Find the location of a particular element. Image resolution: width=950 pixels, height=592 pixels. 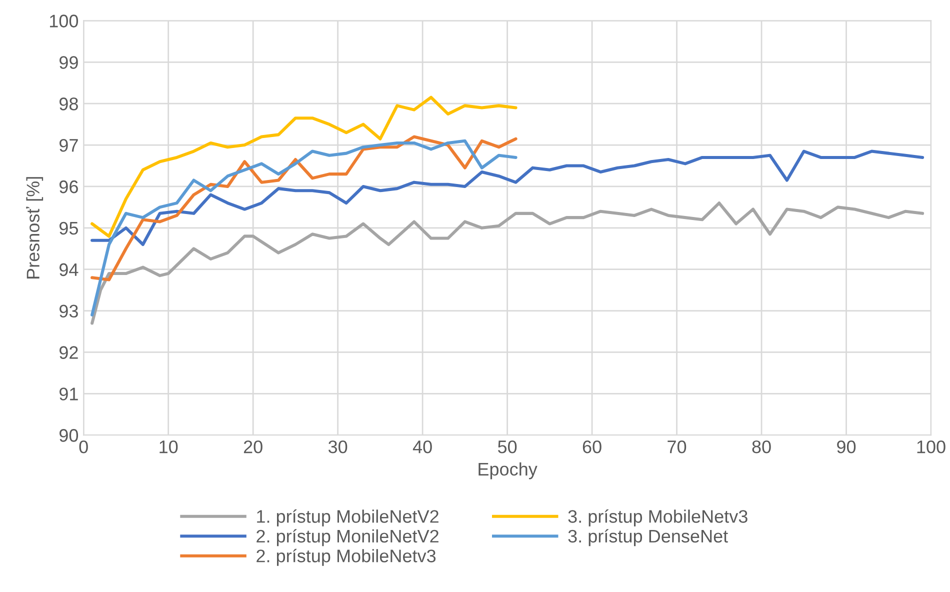

legend-label: 3. prístup DenseNet is located at coordinates (648, 537).